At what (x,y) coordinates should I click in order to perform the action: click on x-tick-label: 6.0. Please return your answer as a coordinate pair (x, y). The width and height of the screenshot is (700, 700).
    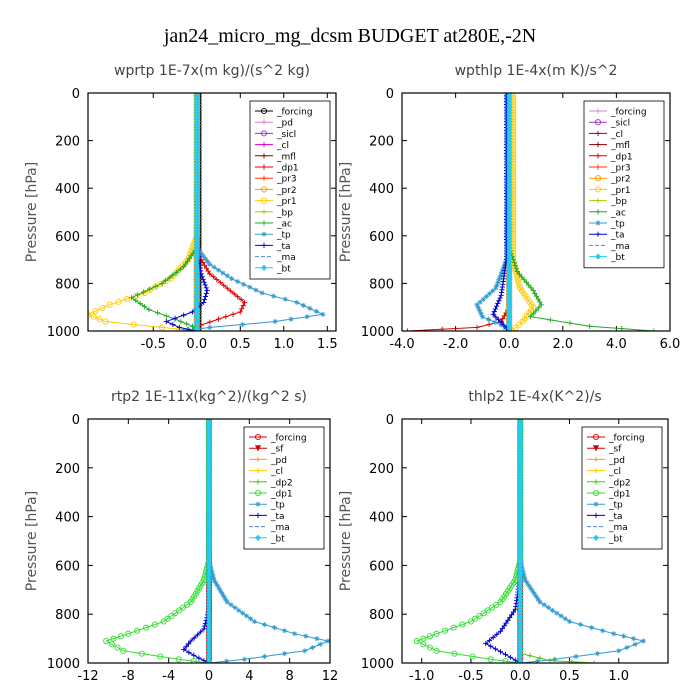
    Looking at the image, I should click on (670, 344).